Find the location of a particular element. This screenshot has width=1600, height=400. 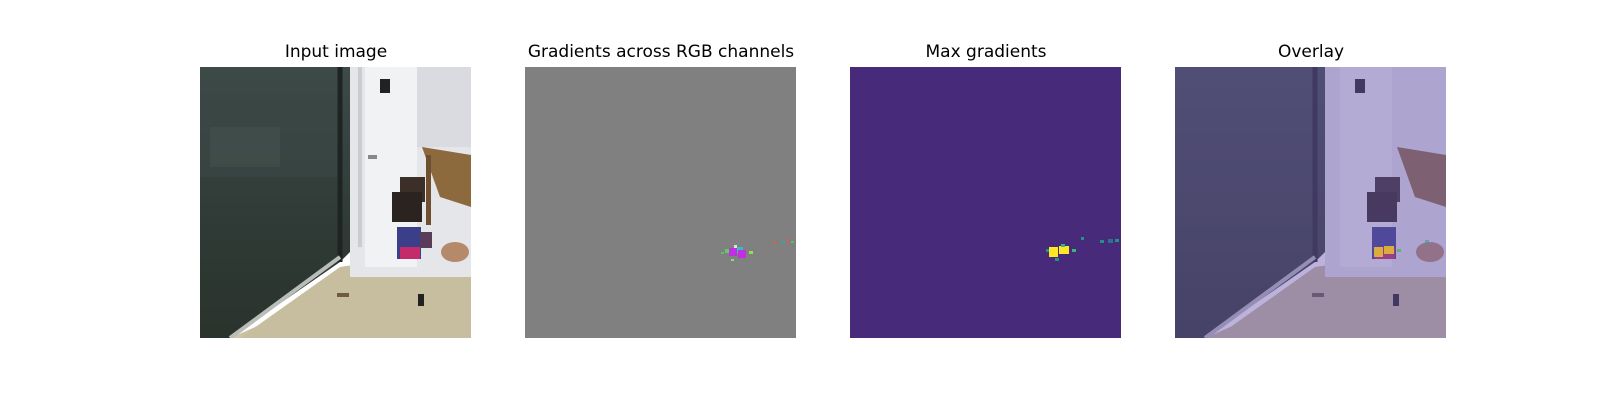

panel-title-gradients-rgb: Gradients across RGB channels is located at coordinates (661, 52).